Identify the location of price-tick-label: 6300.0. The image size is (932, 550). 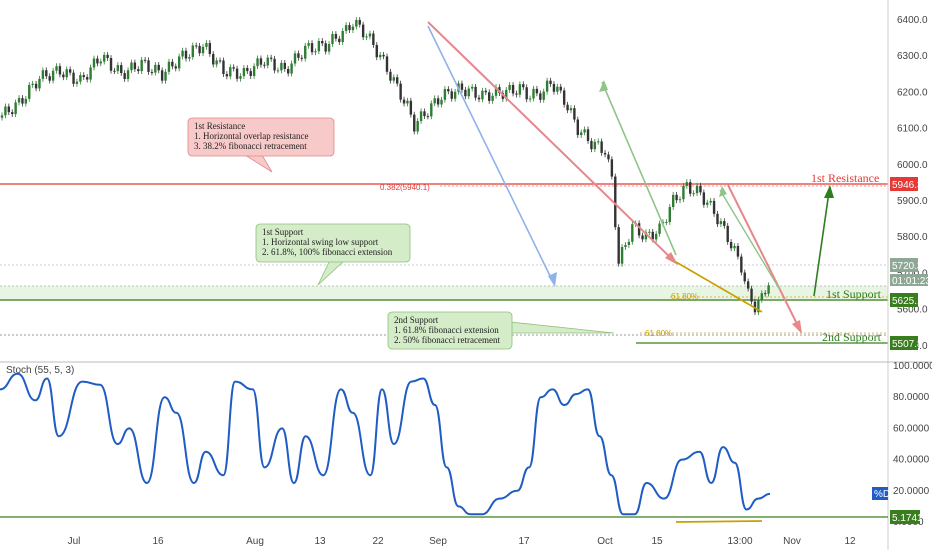
(912, 56).